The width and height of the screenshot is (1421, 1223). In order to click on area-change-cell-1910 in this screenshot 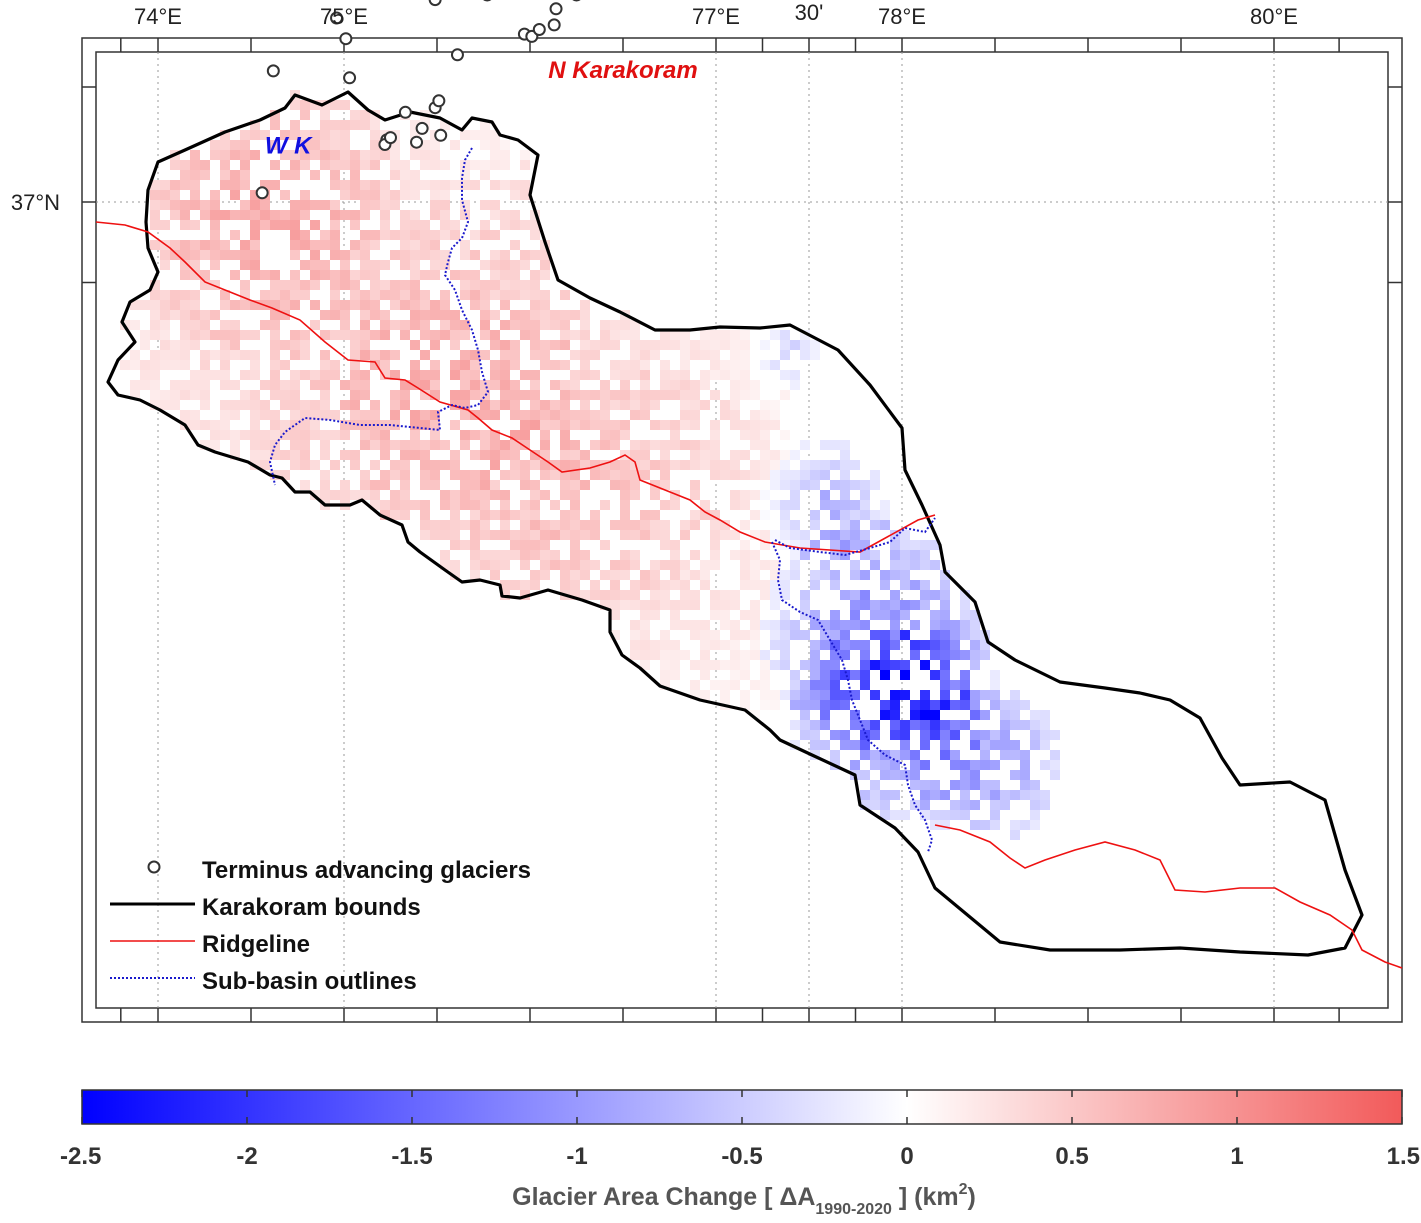, I will do `click(955, 755)`.